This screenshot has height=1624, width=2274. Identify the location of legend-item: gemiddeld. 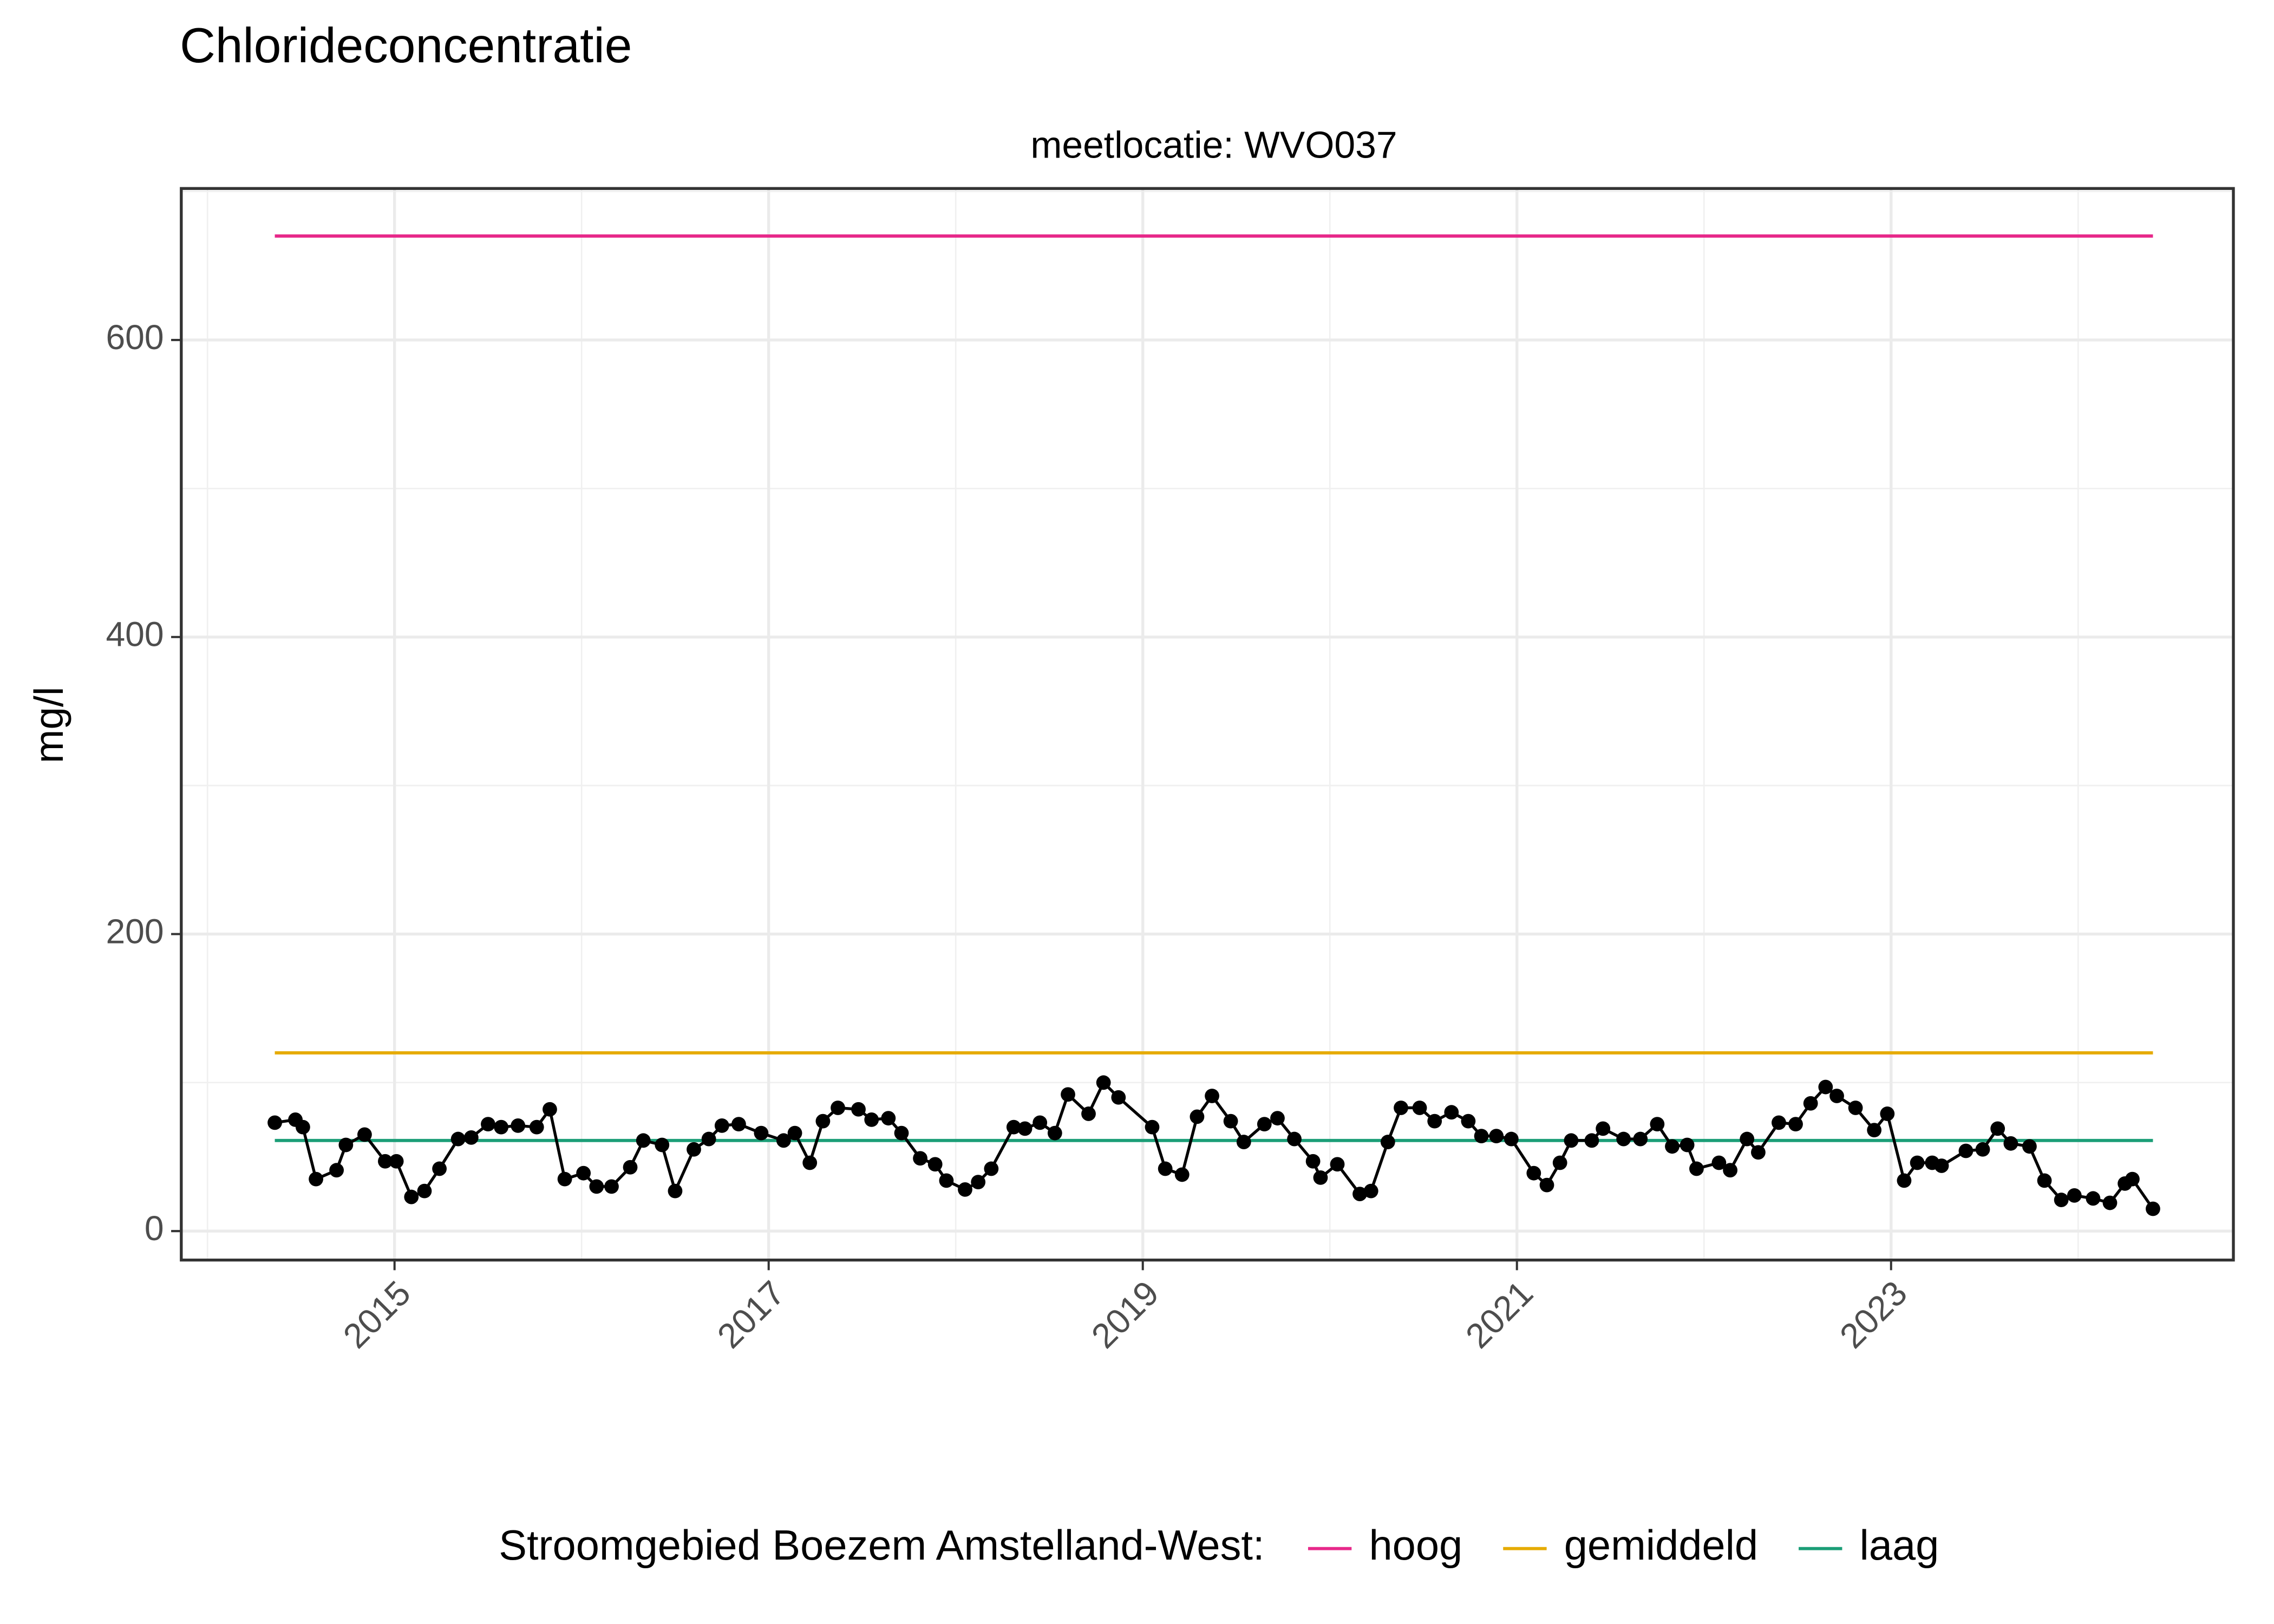
(1631, 1546).